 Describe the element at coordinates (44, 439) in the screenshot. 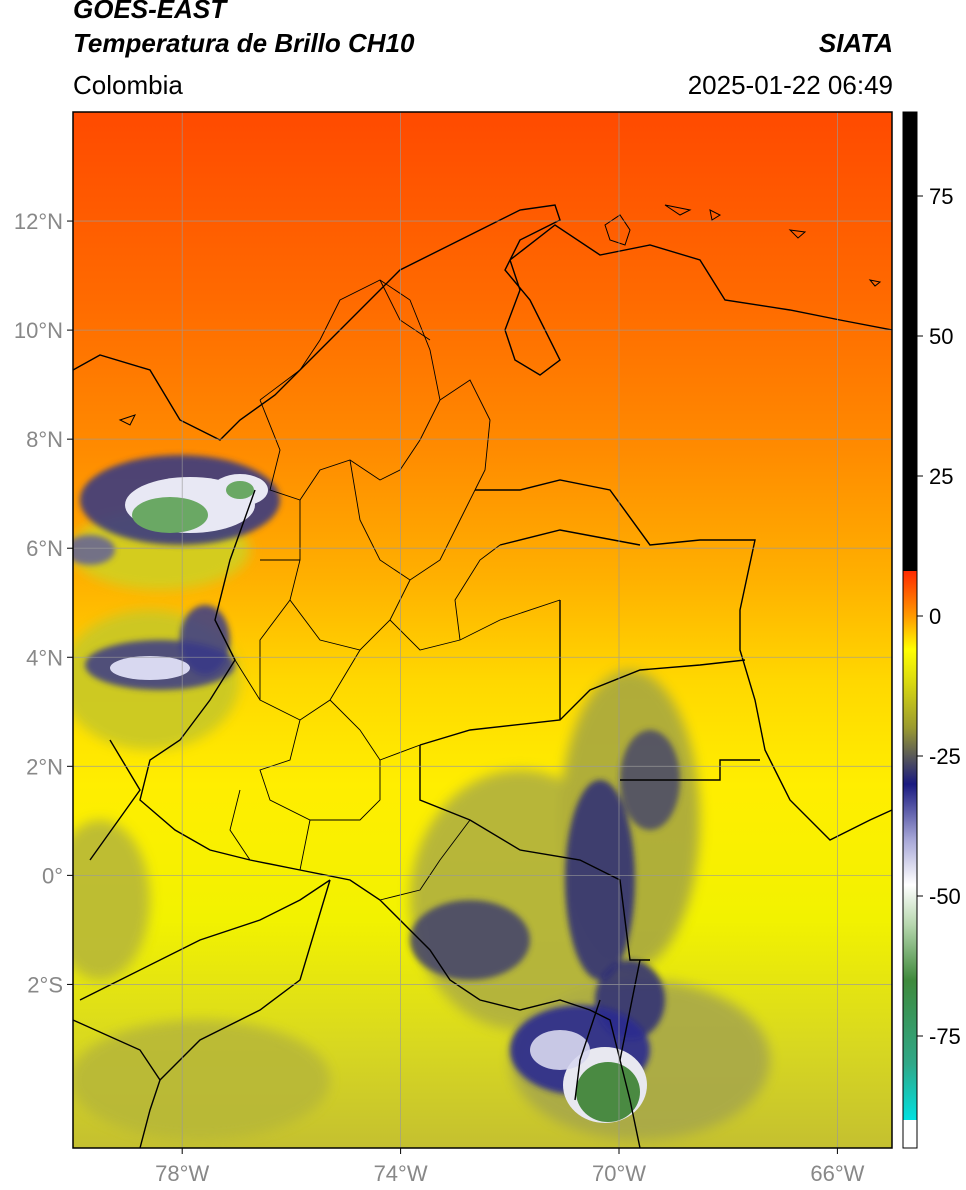

I see `lat-tick-label: 8°N` at that location.